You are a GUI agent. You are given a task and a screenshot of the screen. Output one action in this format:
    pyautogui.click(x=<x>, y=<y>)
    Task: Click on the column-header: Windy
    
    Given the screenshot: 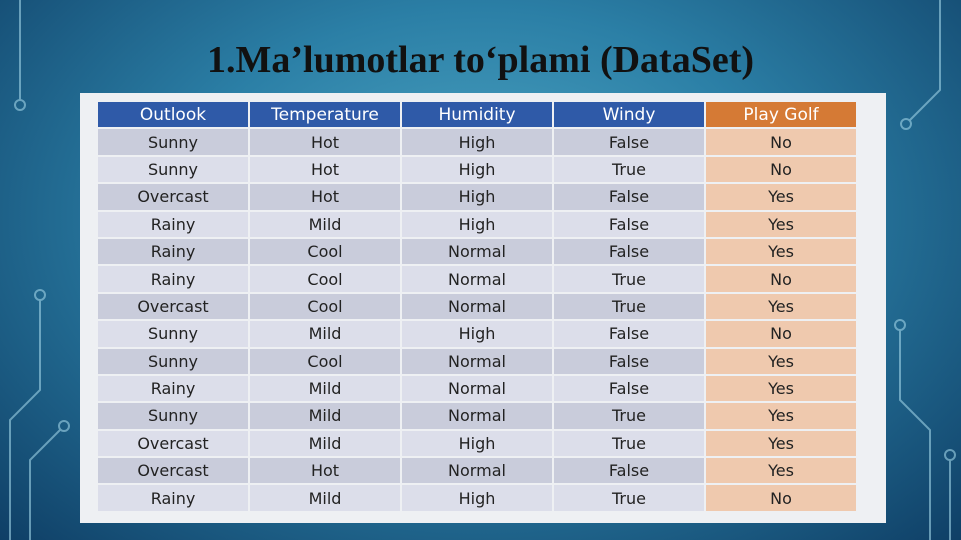 What is the action you would take?
    pyautogui.click(x=629, y=115)
    